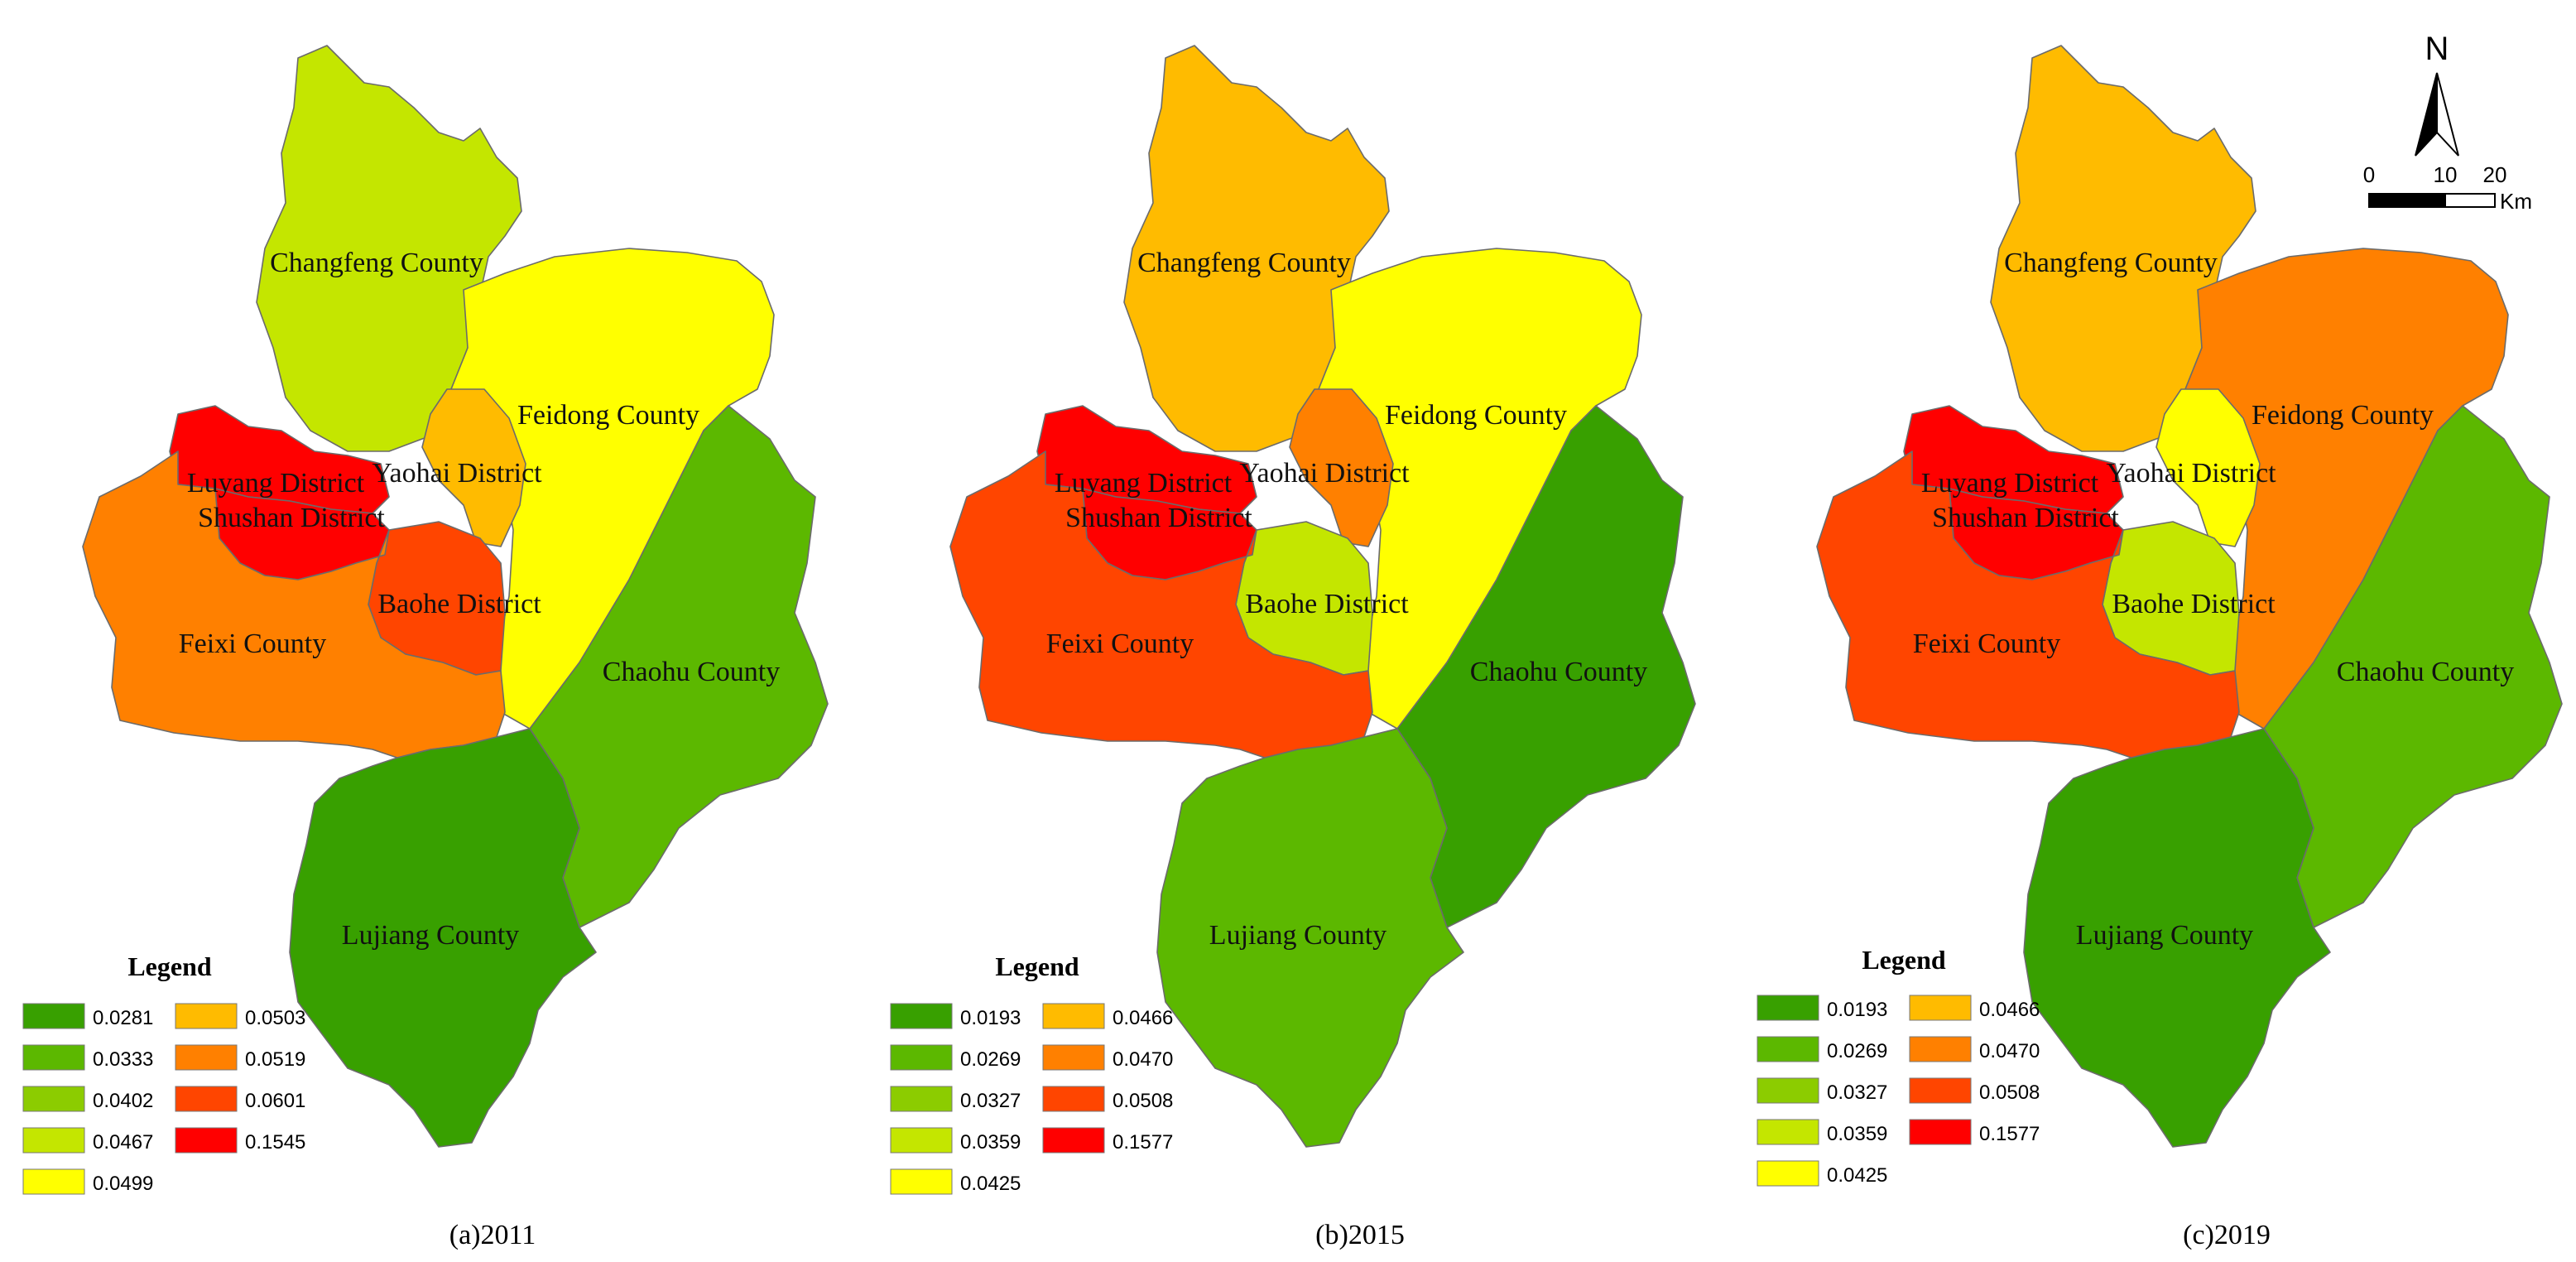  I want to click on scale-bar-segment-dark, so click(2407, 201).